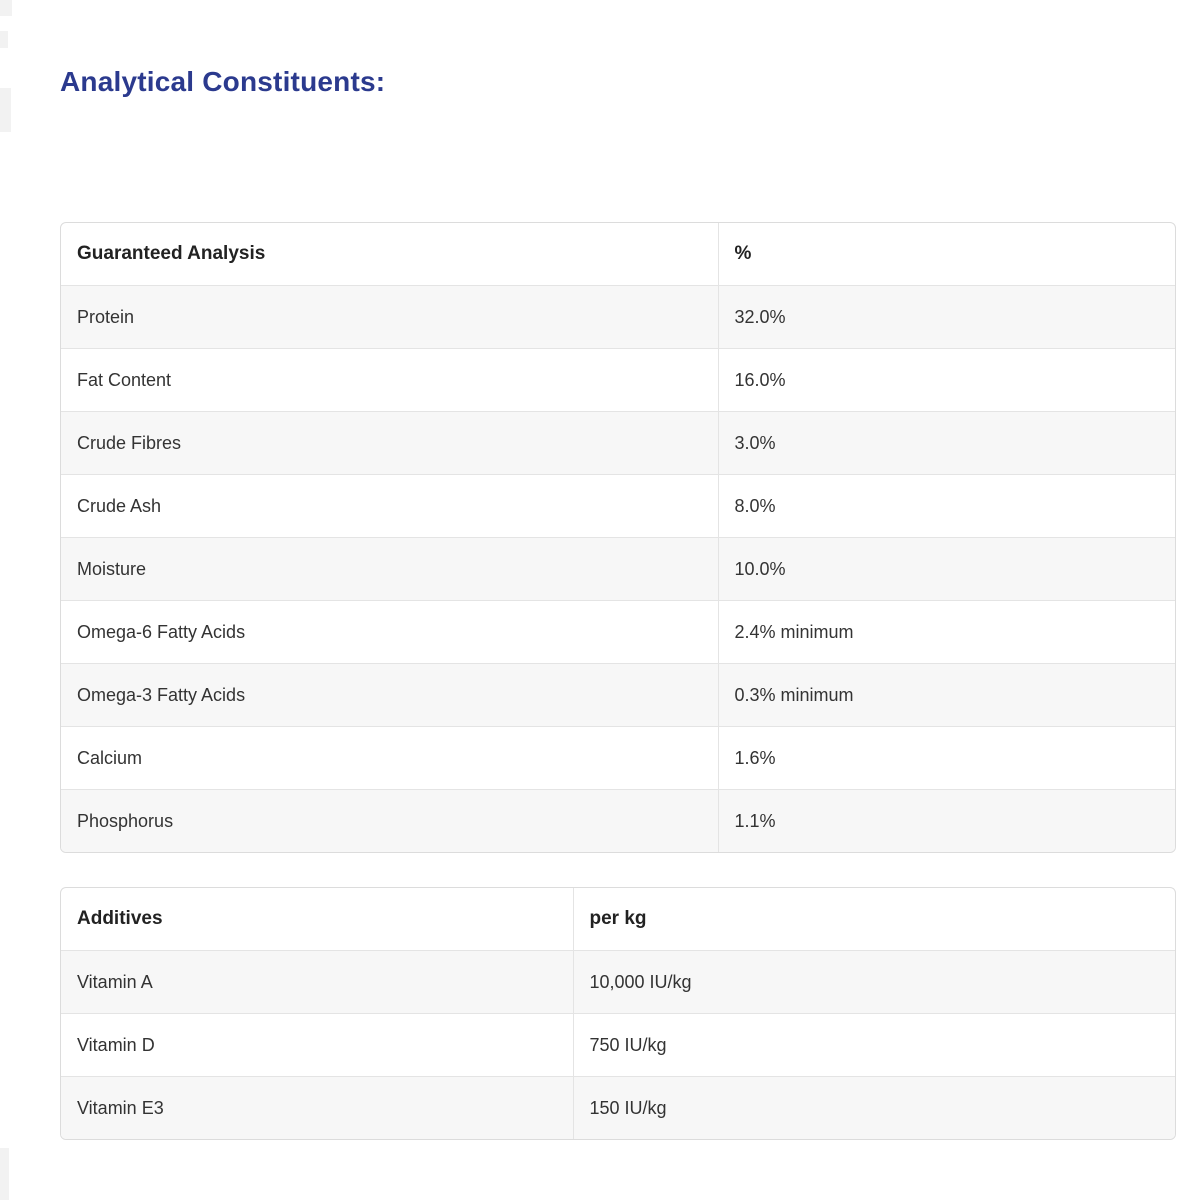  What do you see at coordinates (390, 632) in the screenshot?
I see `row-label: Omega-6 Fatty Acids` at bounding box center [390, 632].